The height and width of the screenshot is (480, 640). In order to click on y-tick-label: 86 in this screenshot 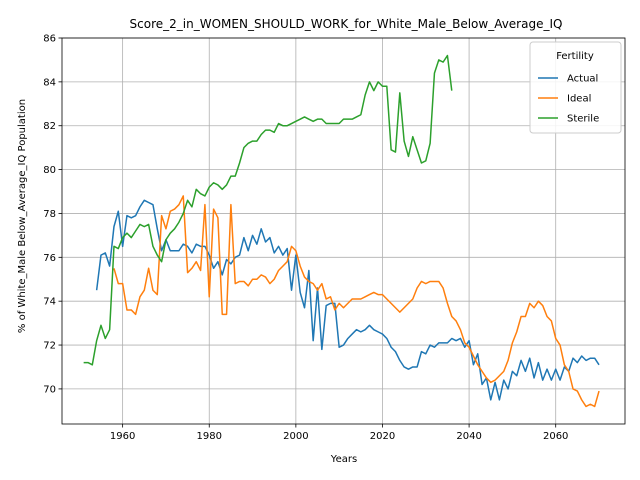, I will do `click(49, 39)`.